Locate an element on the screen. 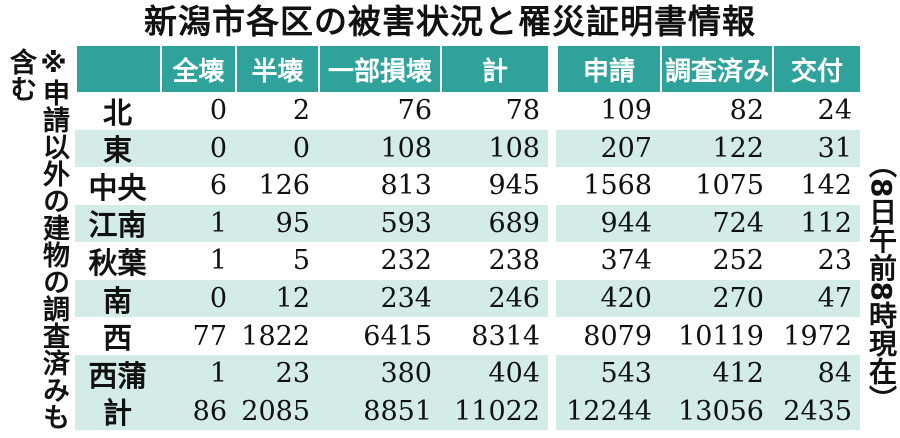  value-cell: 412 is located at coordinates (738, 374).